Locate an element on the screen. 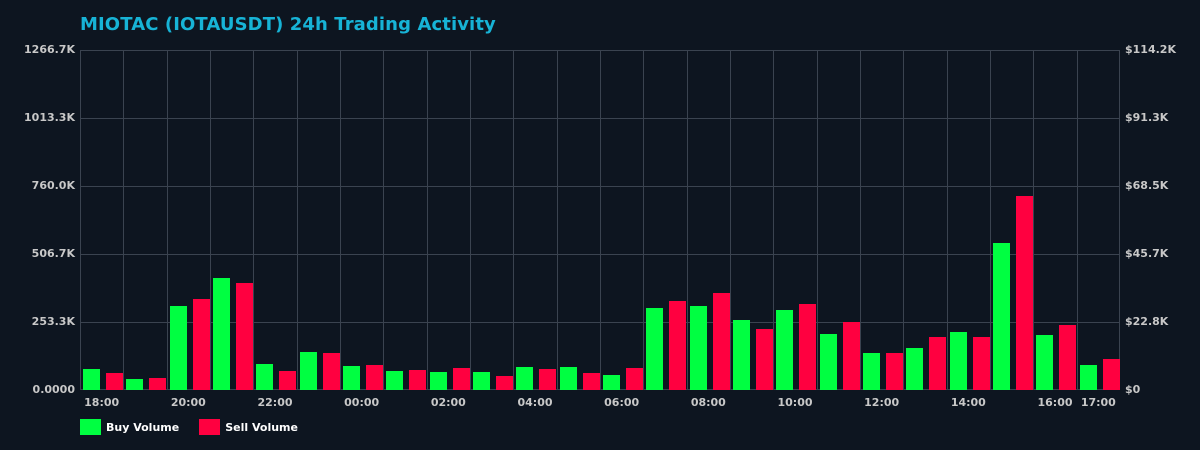  y-tick-label-left: 1013.3K is located at coordinates (49, 117).